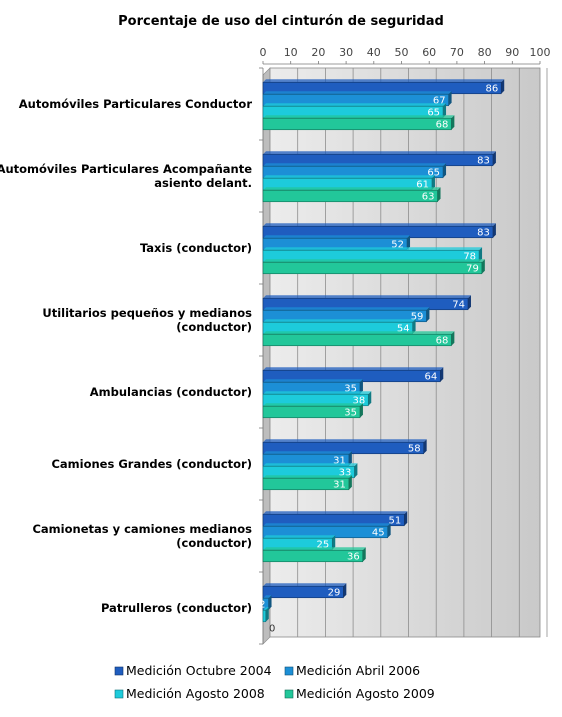 This screenshot has width=562, height=717. I want to click on data-label: 31, so click(339, 460).